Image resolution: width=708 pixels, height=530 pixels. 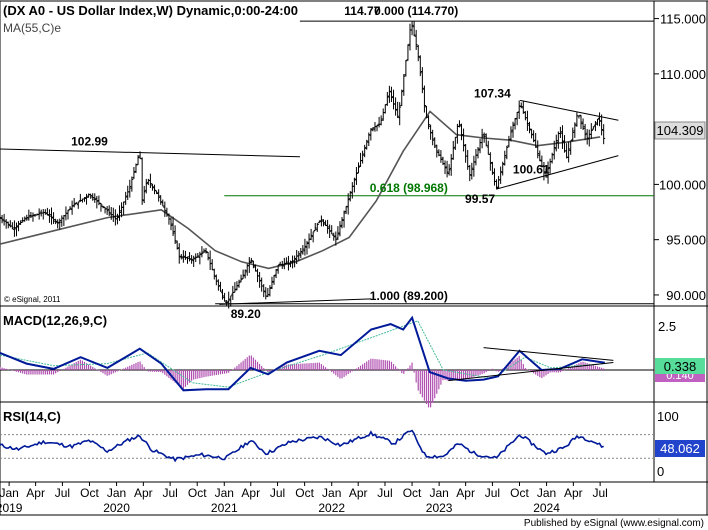 I want to click on annotation-label: 89.20, so click(x=246, y=314).